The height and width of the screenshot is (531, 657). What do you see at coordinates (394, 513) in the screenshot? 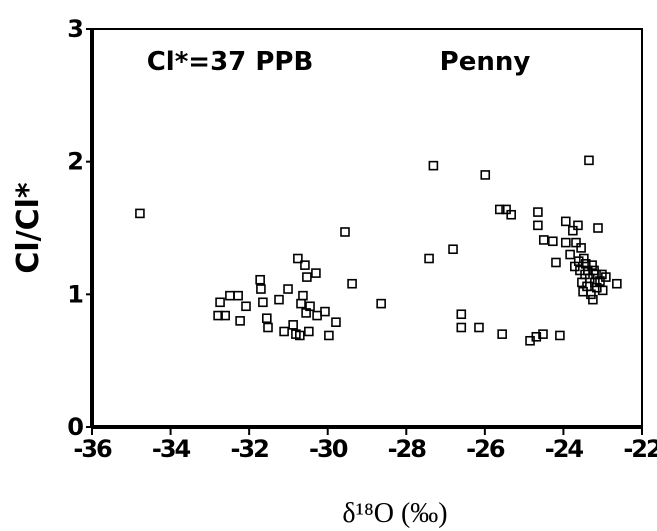
I see `x-axis-label: δ¹⁸O (‰)` at bounding box center [394, 513].